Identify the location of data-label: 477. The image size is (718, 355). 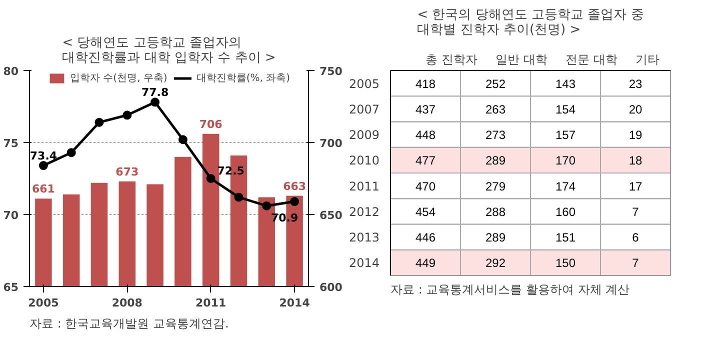
(425, 161).